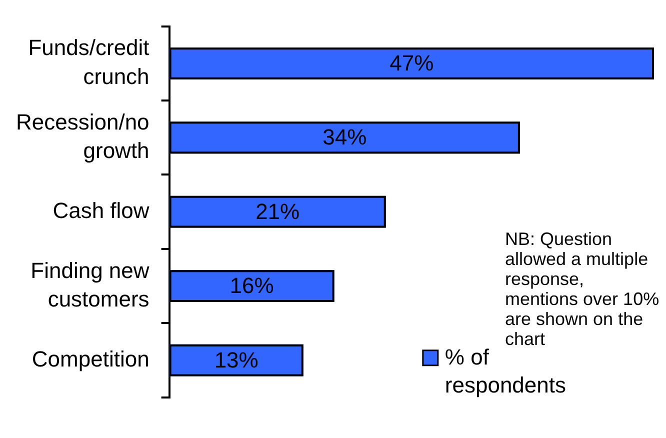 This screenshot has width=666, height=438. What do you see at coordinates (90, 285) in the screenshot?
I see `y-tick-label: Finding new customers` at bounding box center [90, 285].